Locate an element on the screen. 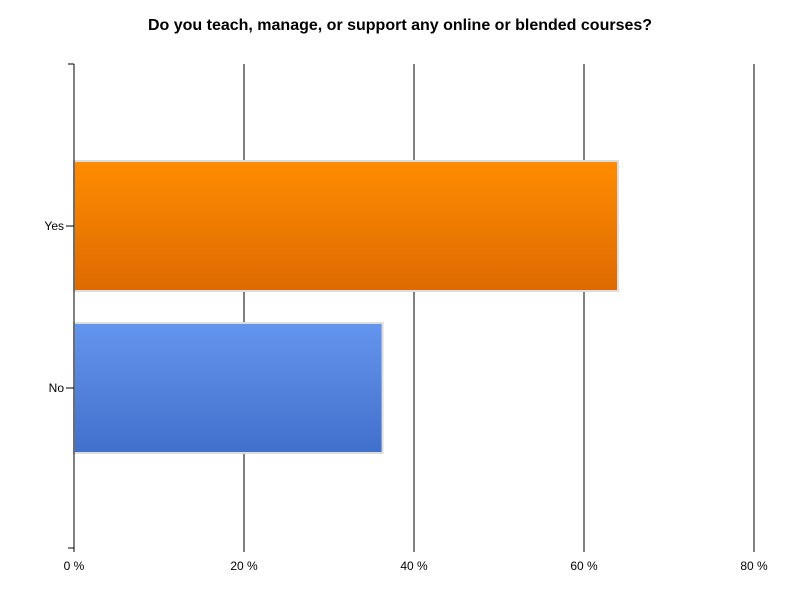 The width and height of the screenshot is (800, 600). y-tick-label: No is located at coordinates (57, 388).